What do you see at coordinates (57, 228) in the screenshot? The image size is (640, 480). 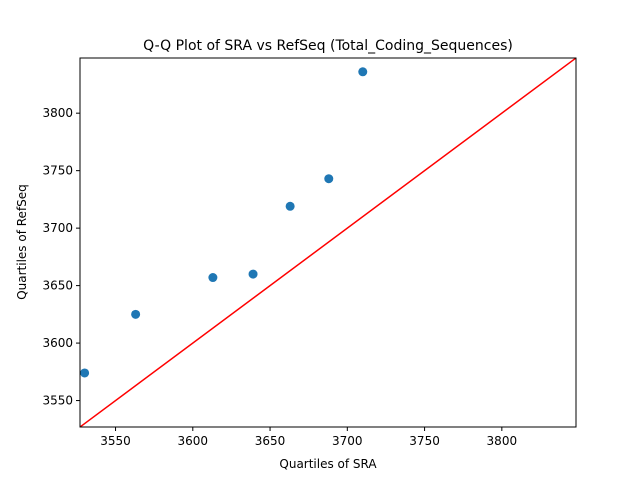 I see `y-tick-label-3700: 3700` at bounding box center [57, 228].